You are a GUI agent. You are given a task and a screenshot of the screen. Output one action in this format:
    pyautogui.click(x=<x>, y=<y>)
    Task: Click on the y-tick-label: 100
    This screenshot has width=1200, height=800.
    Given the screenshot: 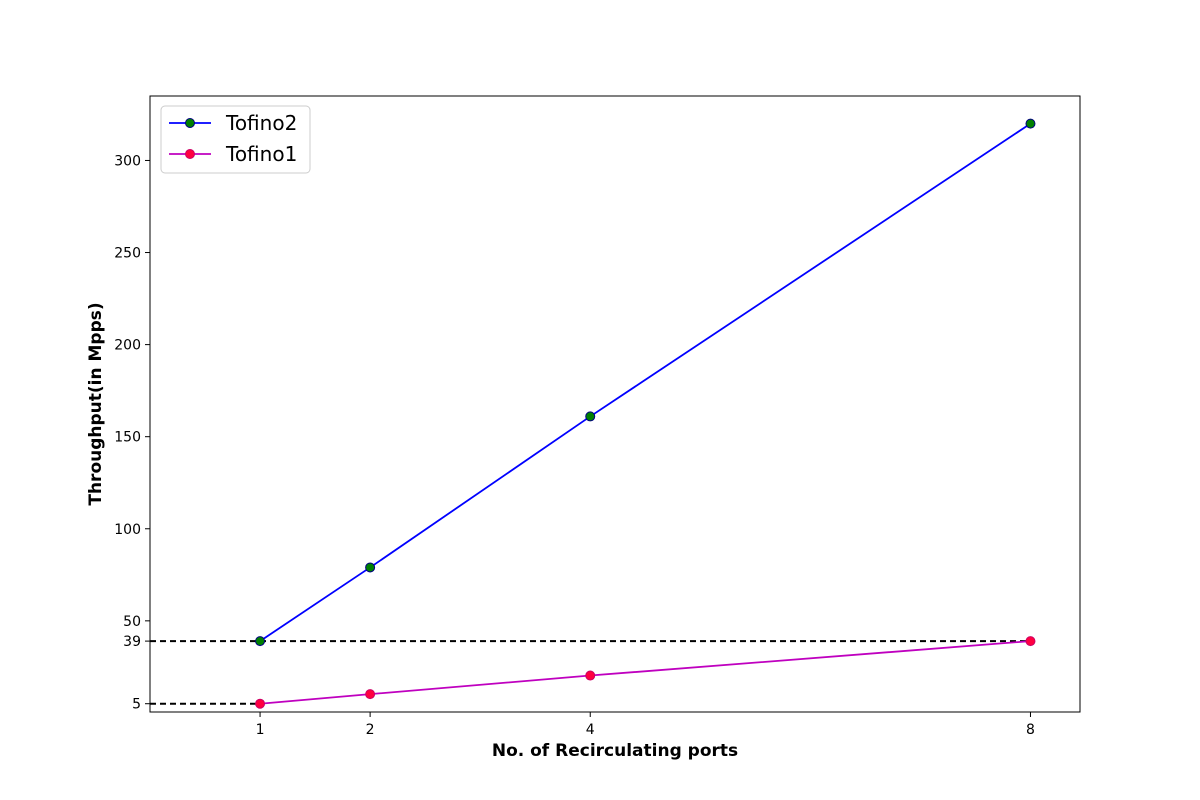 What is the action you would take?
    pyautogui.click(x=127, y=530)
    